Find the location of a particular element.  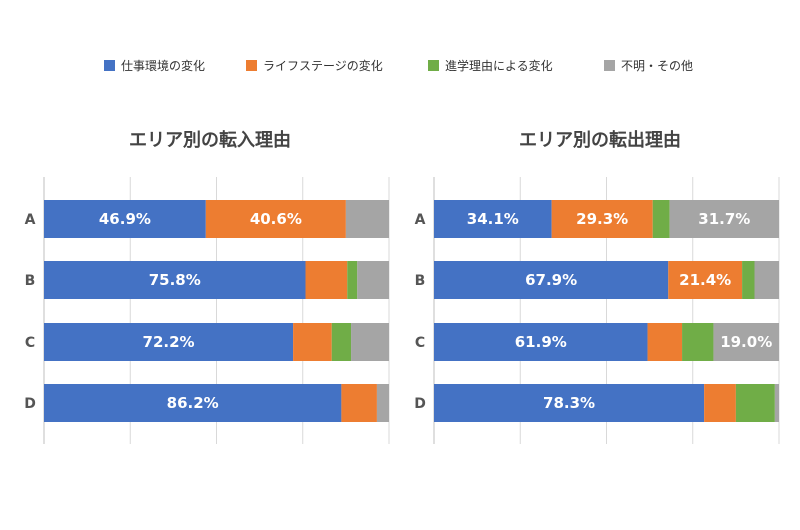

data-label: 40.6% is located at coordinates (276, 219).